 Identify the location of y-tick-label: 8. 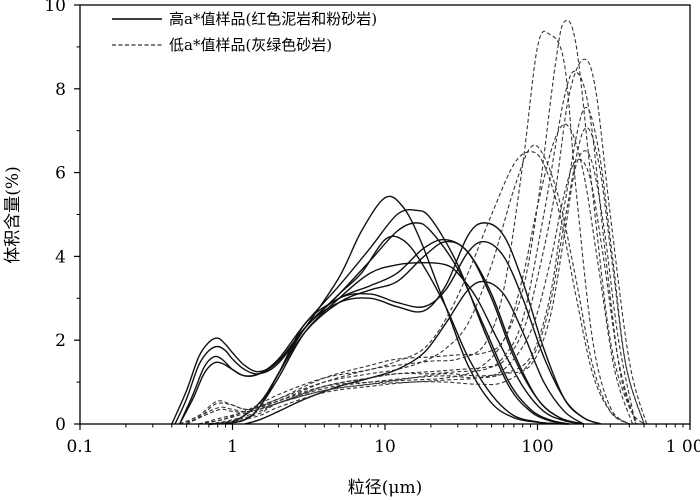
(60, 90).